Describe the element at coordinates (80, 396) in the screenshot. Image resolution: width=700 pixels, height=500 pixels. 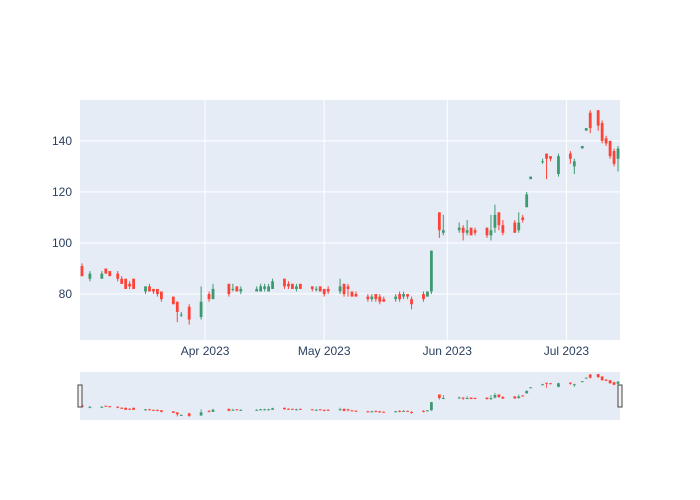
I see `range-slider-left-handle` at that location.